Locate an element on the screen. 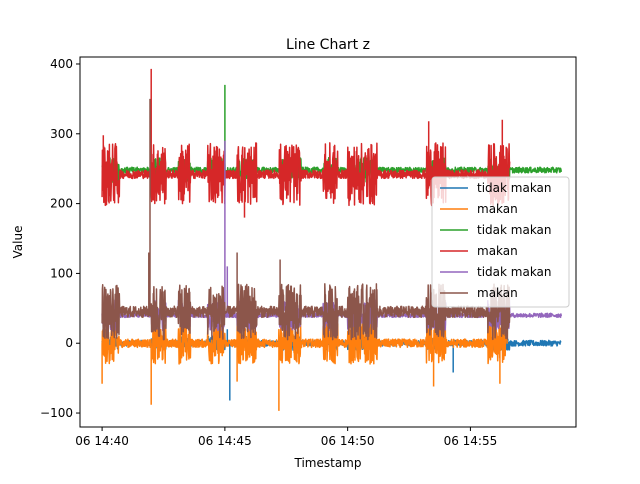 The image size is (640, 484). y-axis-label: Value is located at coordinates (18, 242).